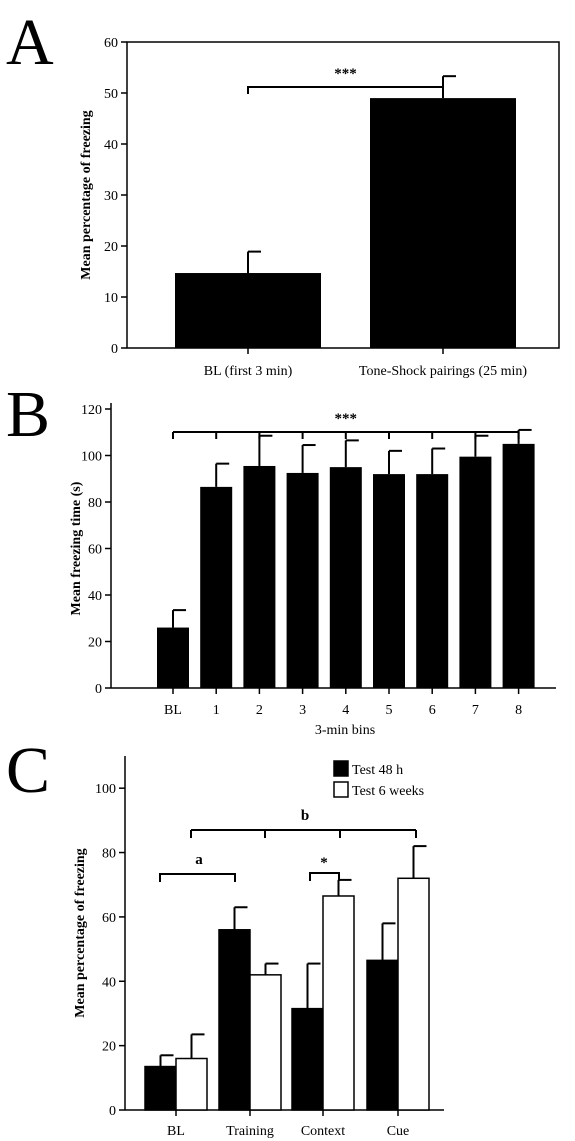 This screenshot has width=575, height=1141. I want to click on significance-bracket-a, so click(197, 877).